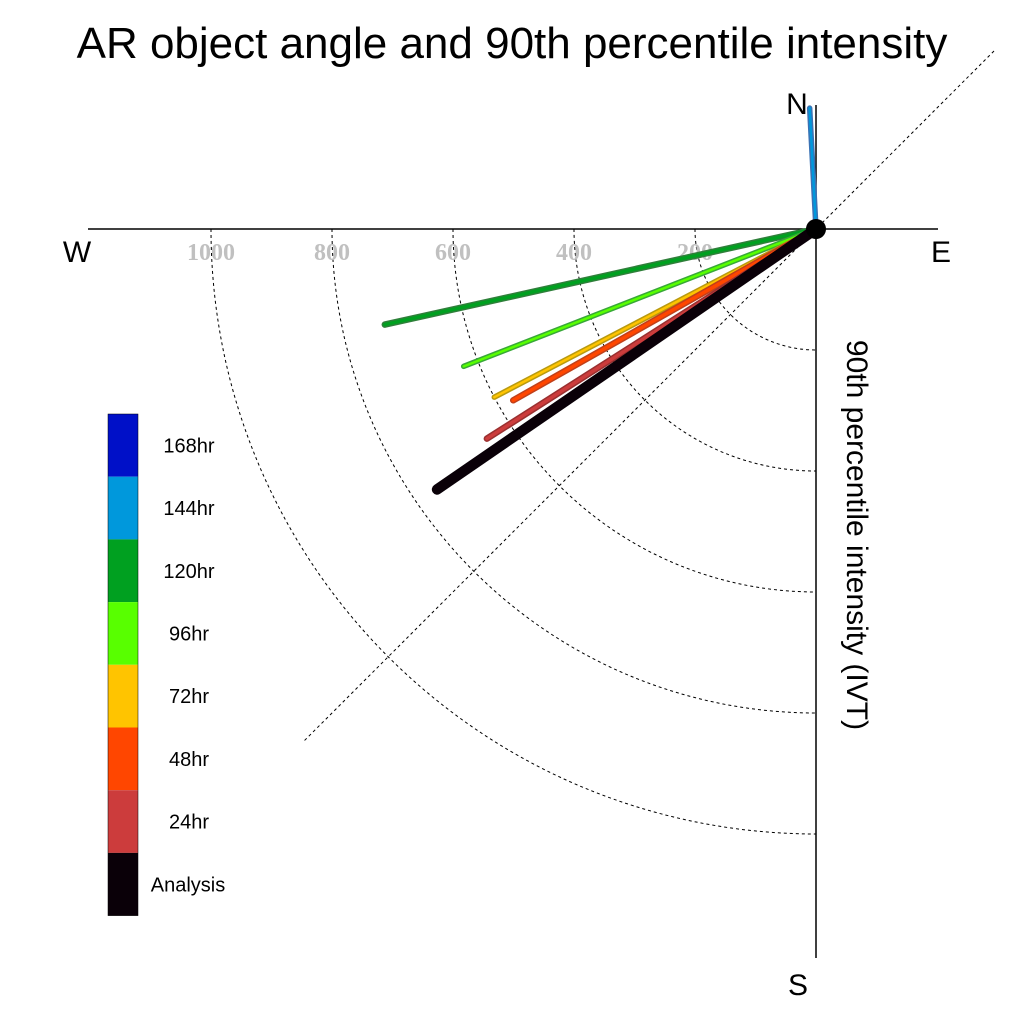 Image resolution: width=1024 pixels, height=1024 pixels. What do you see at coordinates (189, 760) in the screenshot?
I see `legend-label: 48hr` at bounding box center [189, 760].